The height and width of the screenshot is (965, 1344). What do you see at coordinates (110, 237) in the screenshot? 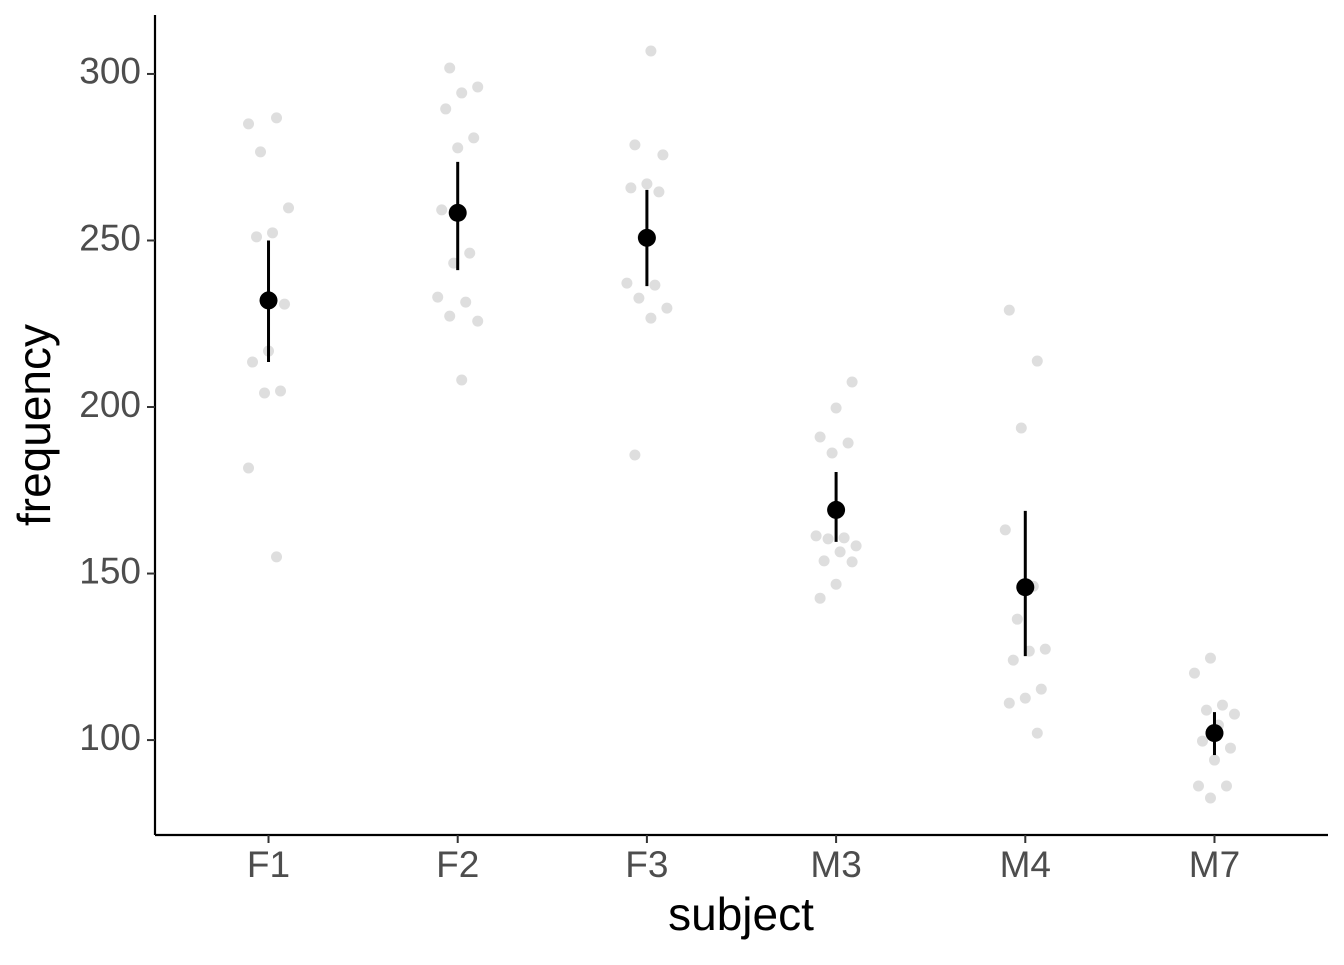
I see `y-tick-label: 250` at bounding box center [110, 237].